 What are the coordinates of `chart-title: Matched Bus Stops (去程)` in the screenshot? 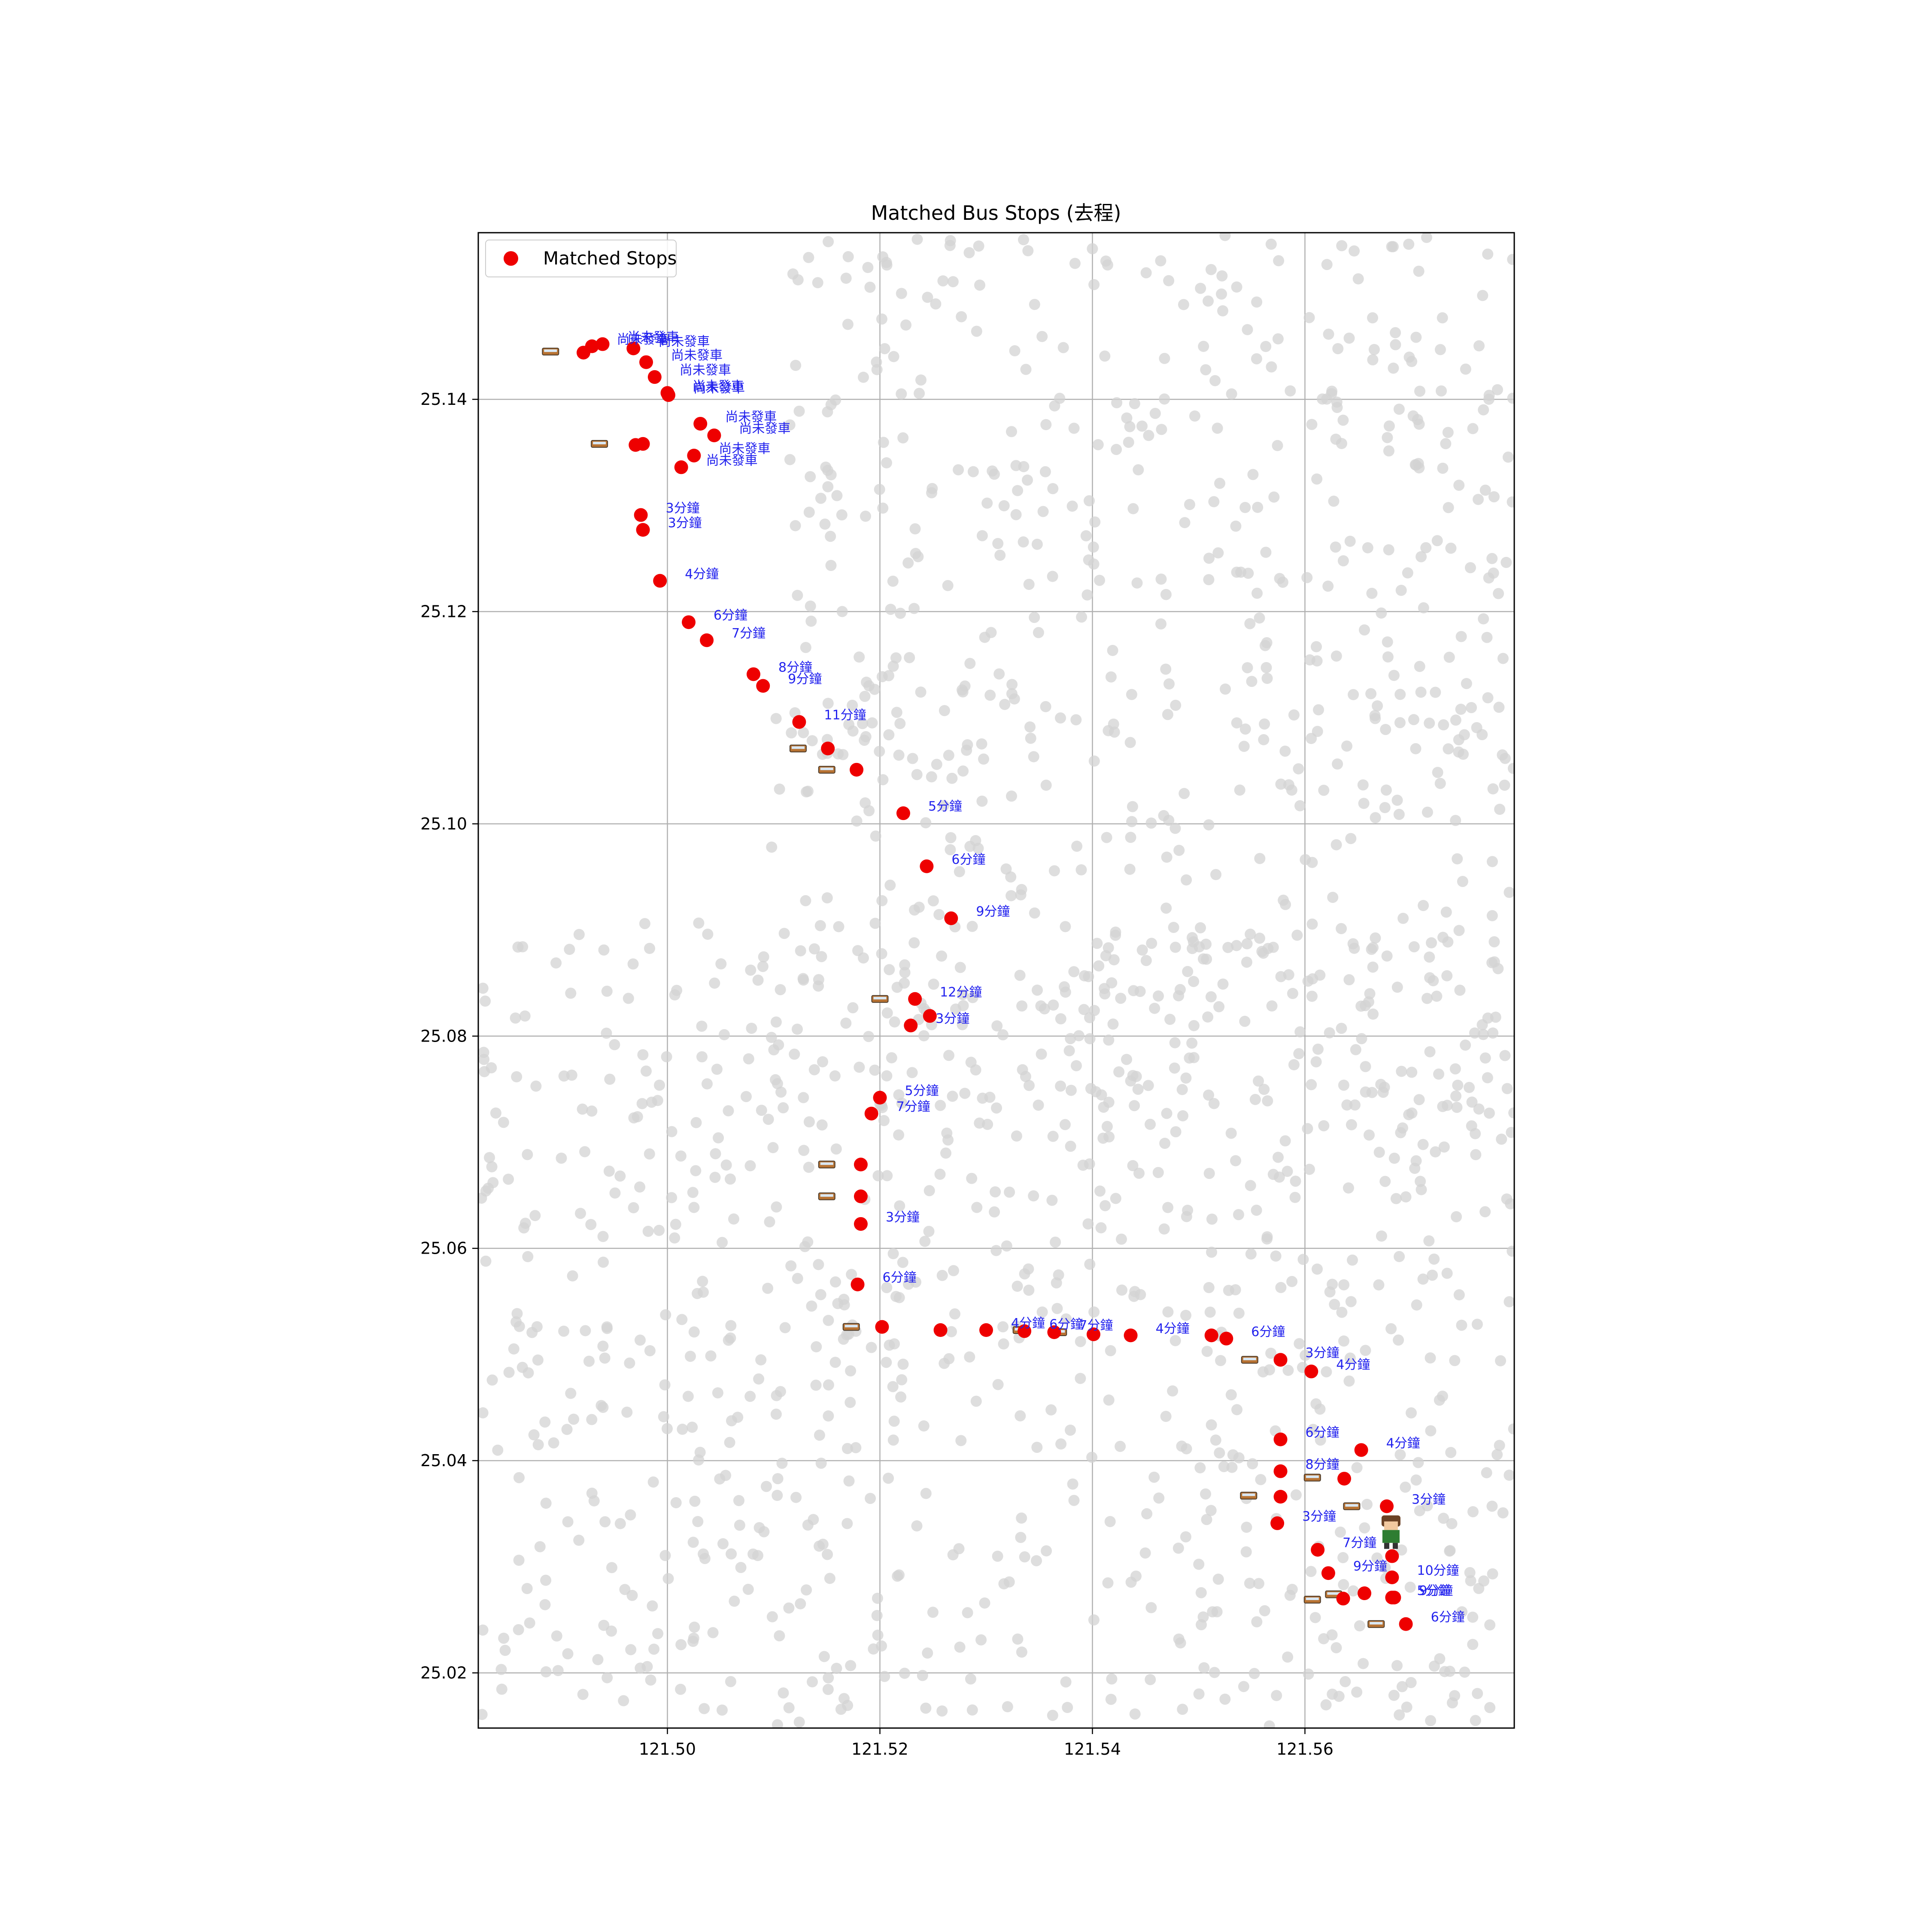 It's located at (996, 213).